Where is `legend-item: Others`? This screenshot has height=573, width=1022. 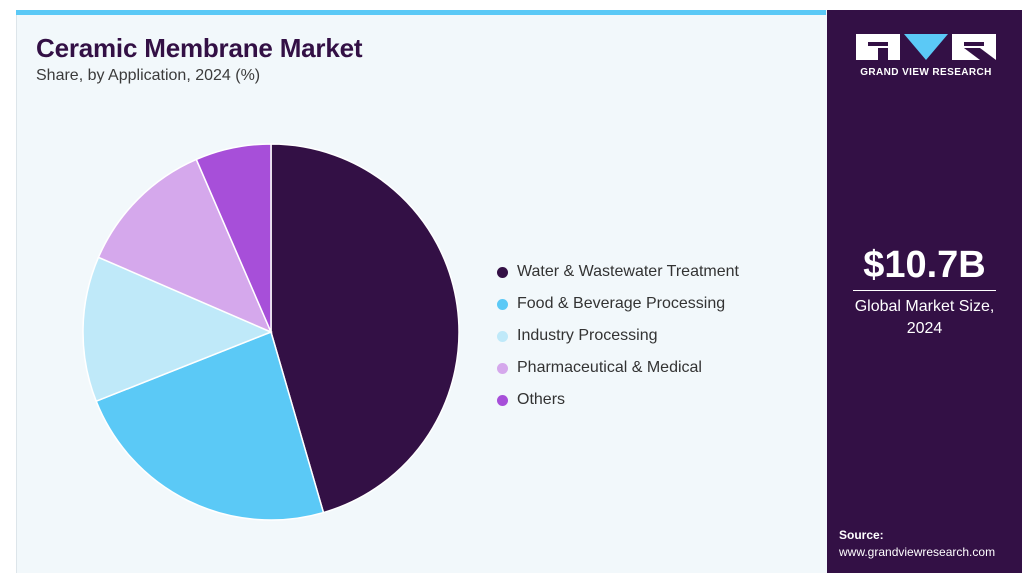 legend-item: Others is located at coordinates (618, 400).